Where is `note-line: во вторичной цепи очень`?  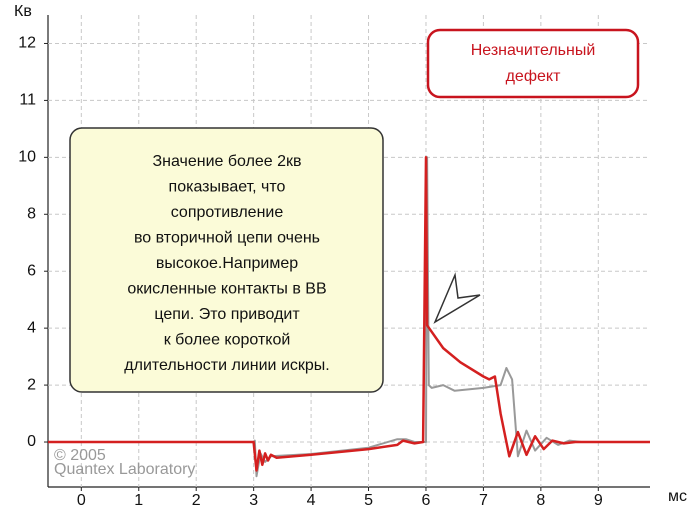 note-line: во вторичной цепи очень is located at coordinates (227, 238).